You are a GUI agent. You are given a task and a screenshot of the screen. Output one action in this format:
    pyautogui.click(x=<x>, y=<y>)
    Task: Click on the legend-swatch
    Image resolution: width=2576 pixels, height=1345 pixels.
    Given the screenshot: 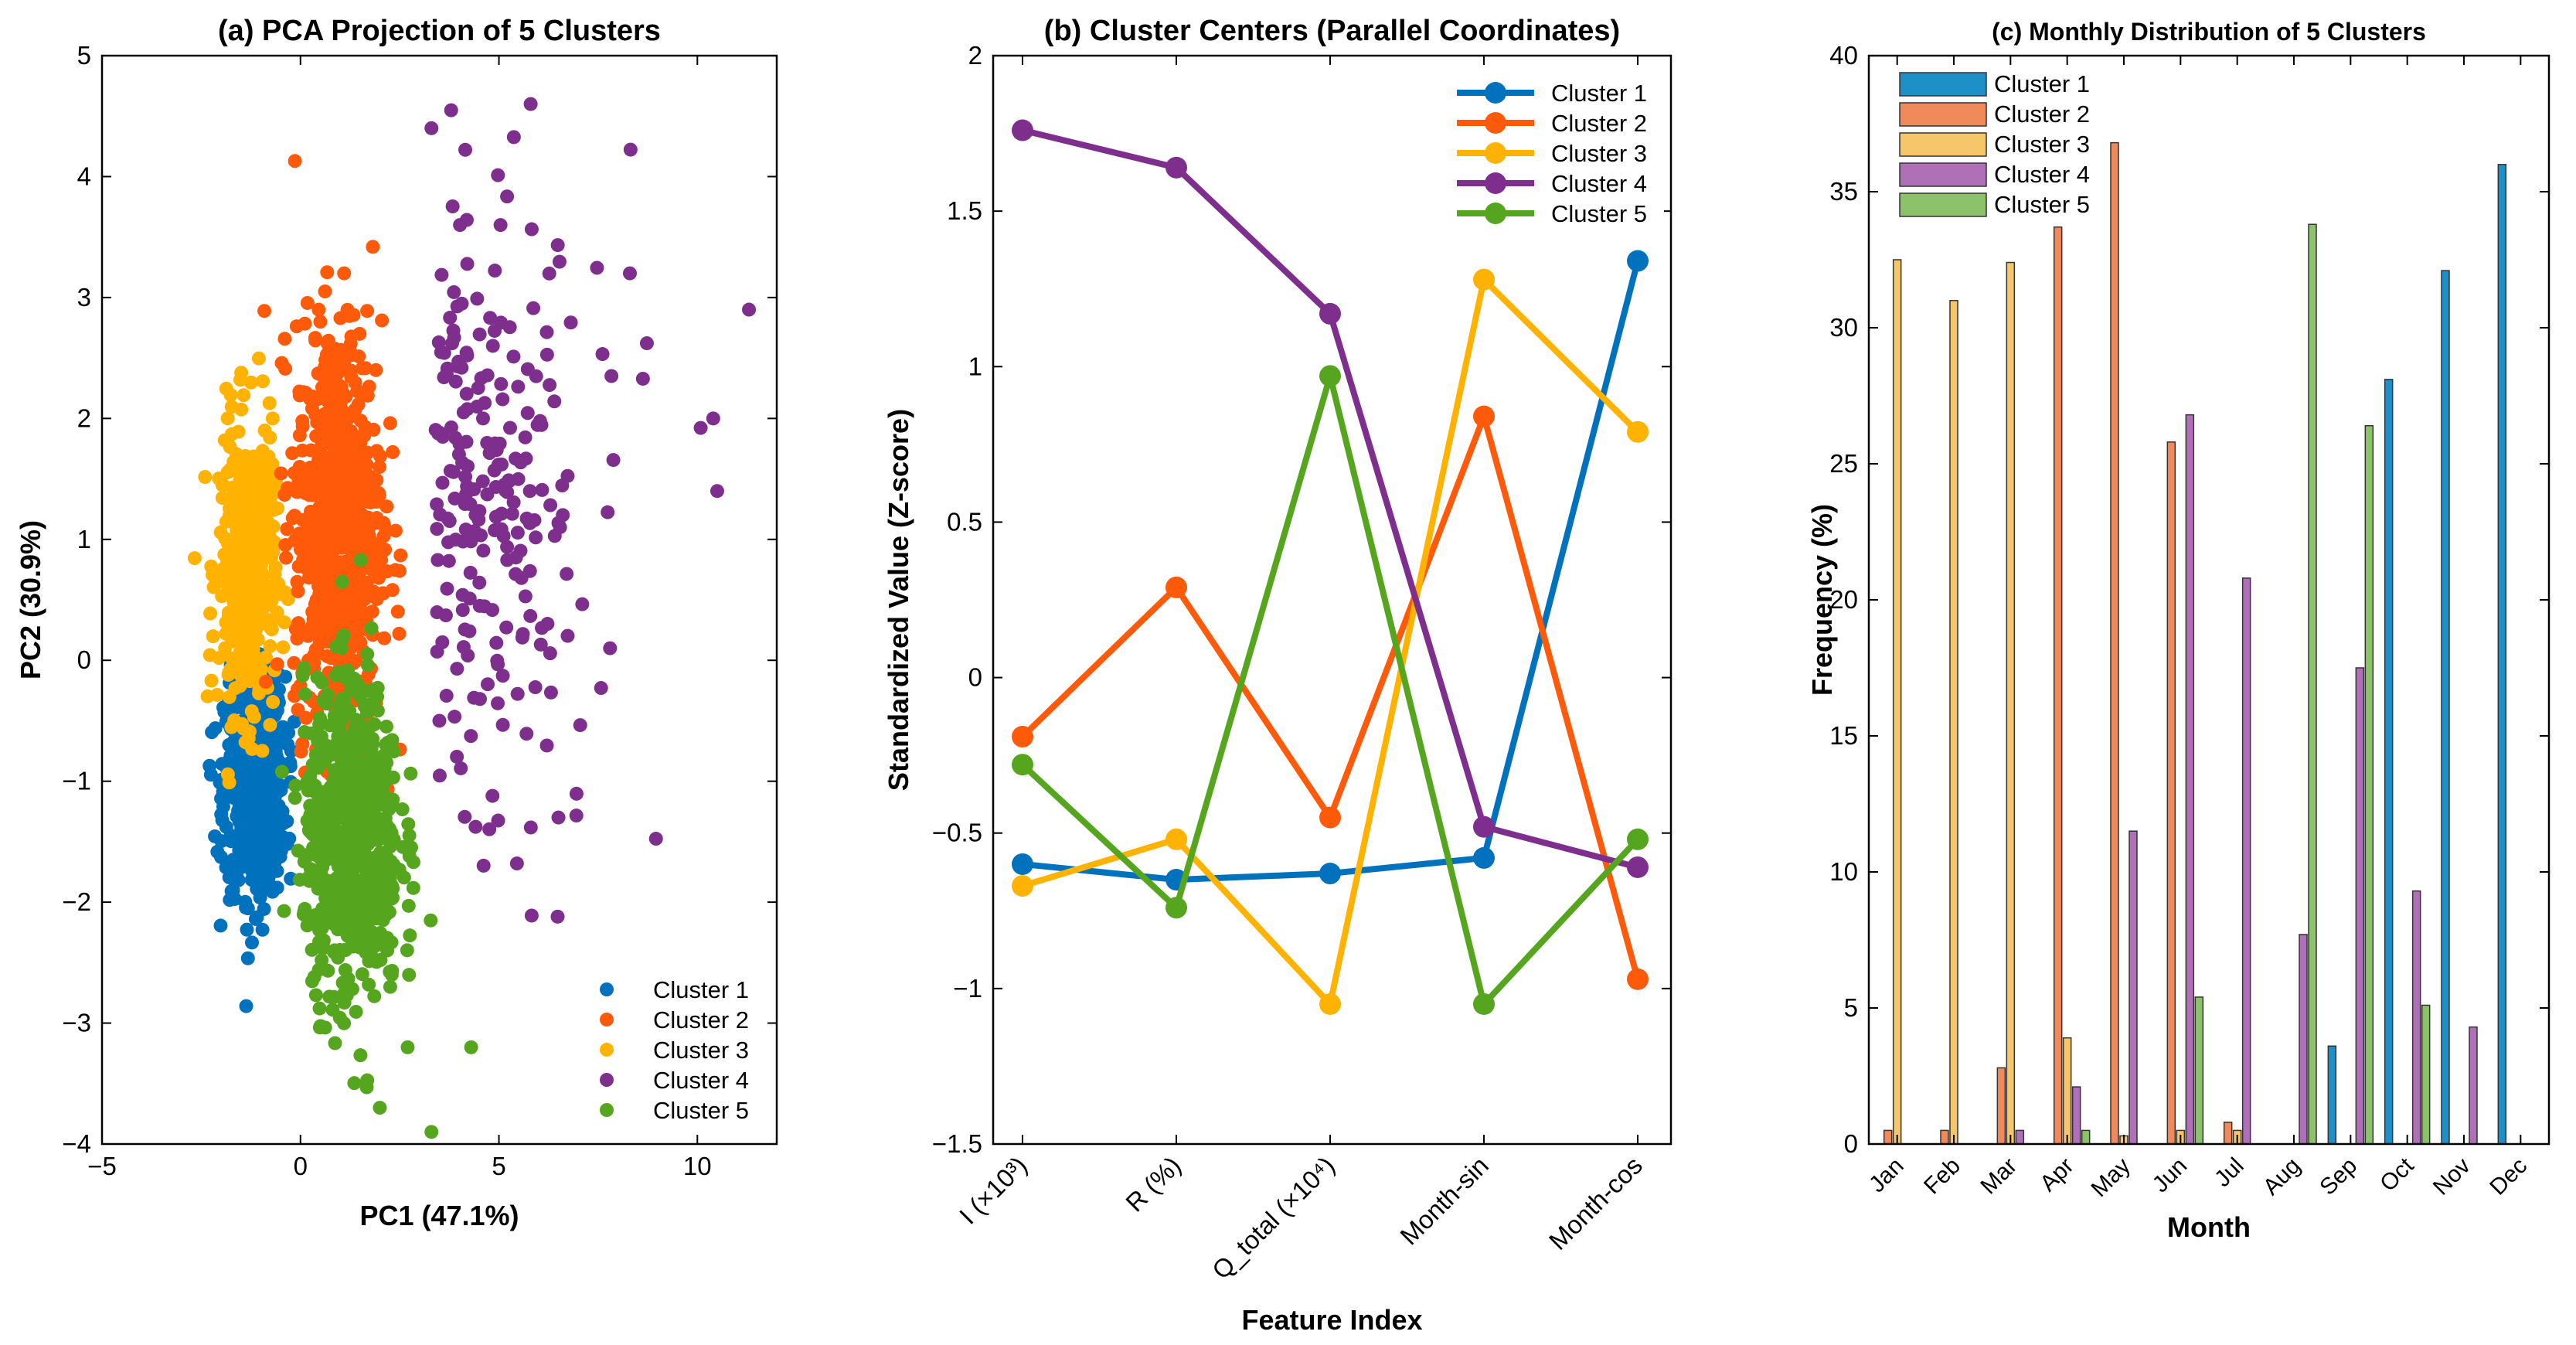 What is the action you would take?
    pyautogui.click(x=1943, y=204)
    